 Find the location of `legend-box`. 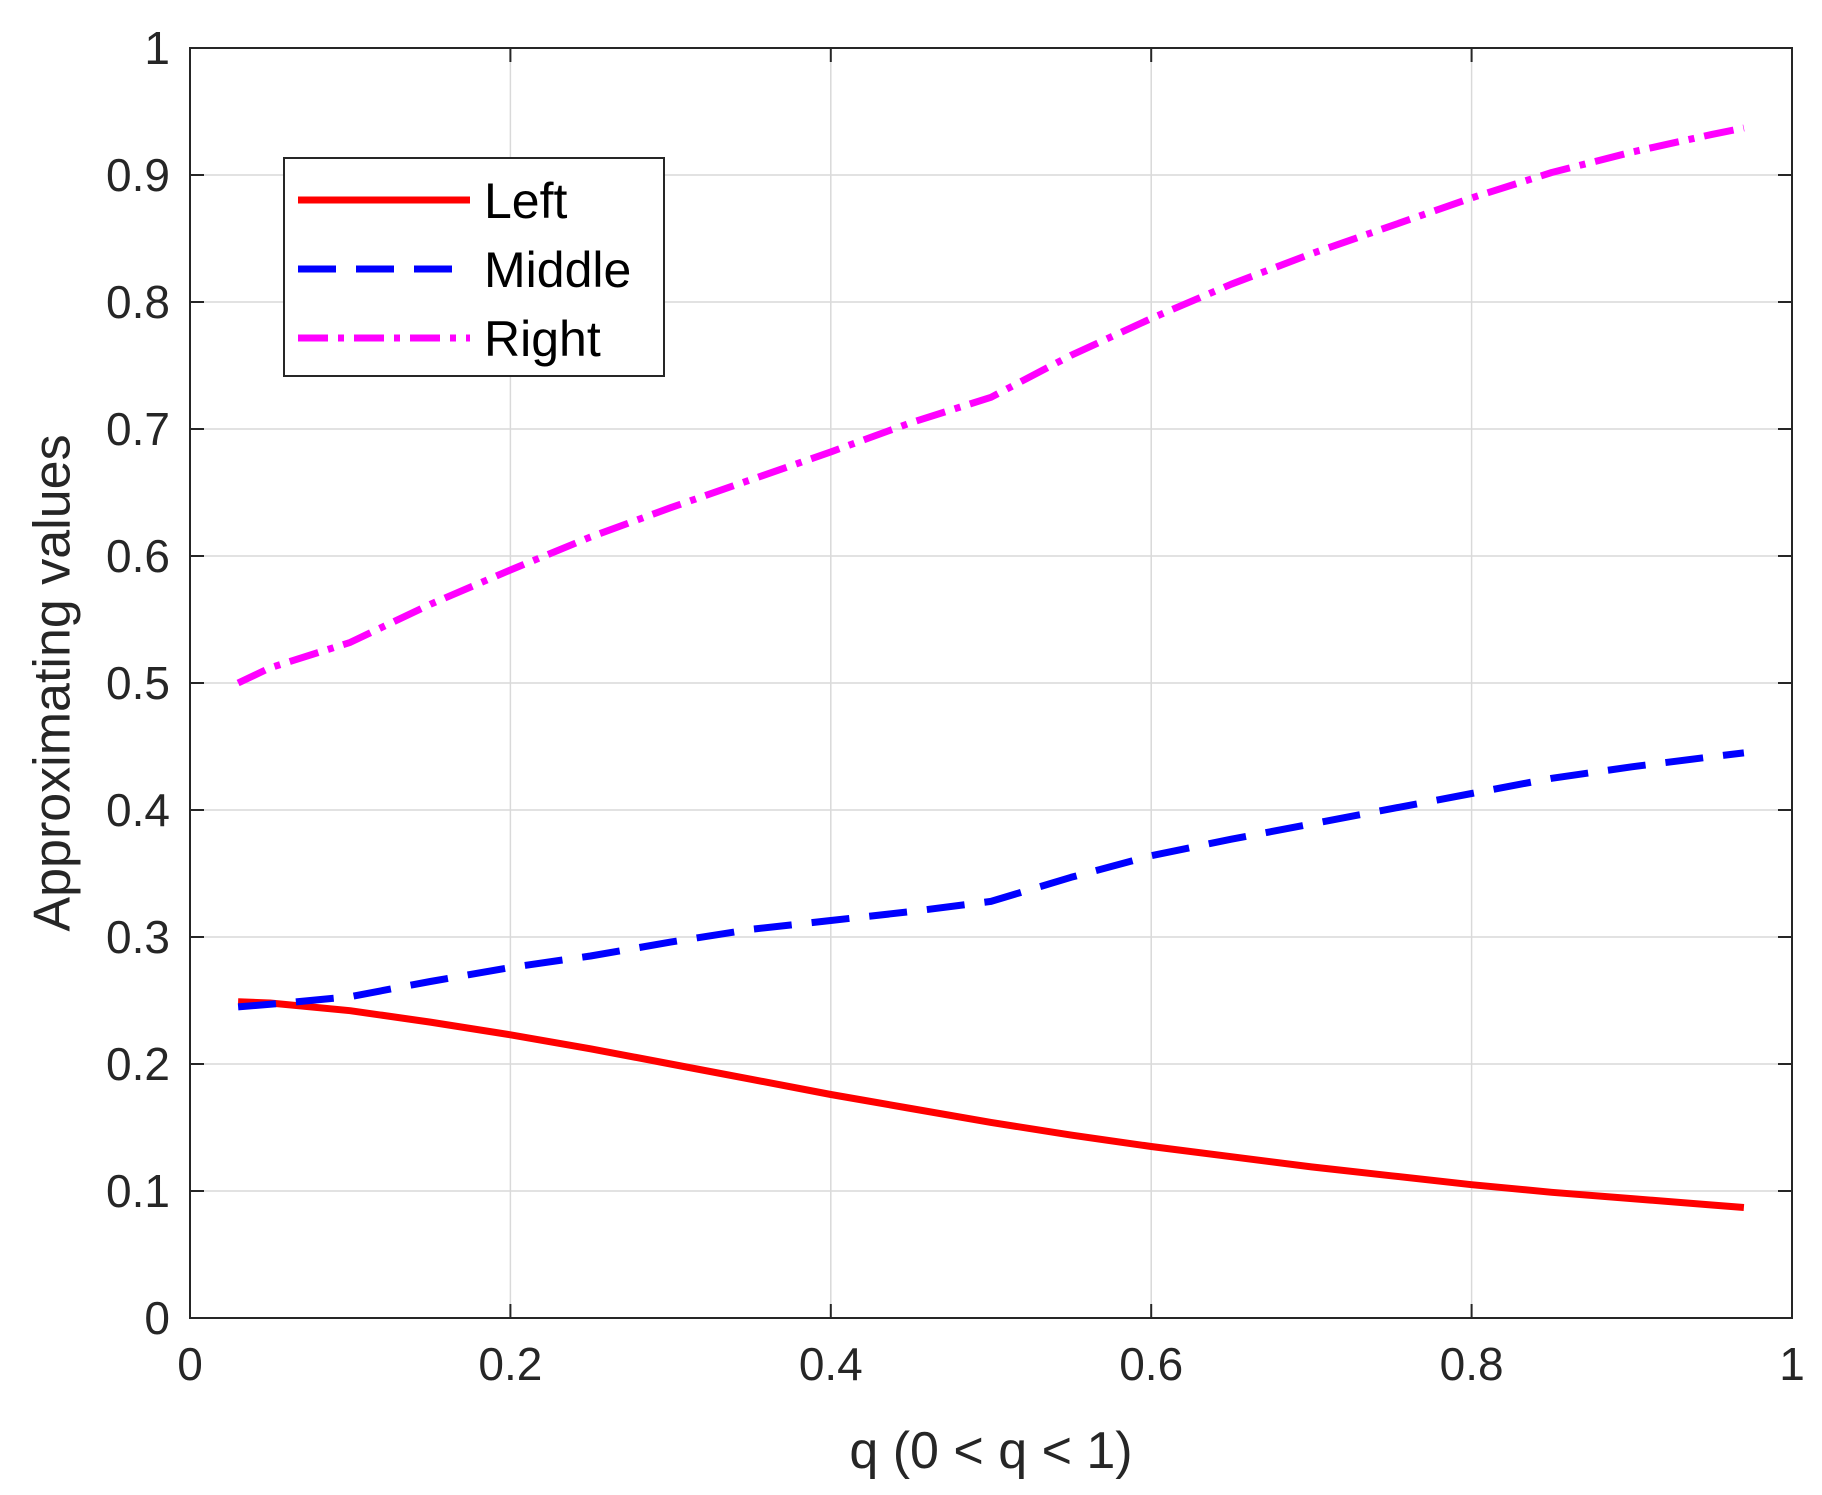

legend-box is located at coordinates (474, 267).